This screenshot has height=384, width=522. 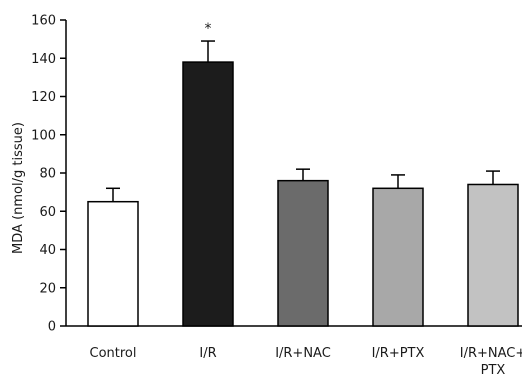 What do you see at coordinates (491, 353) in the screenshot?
I see `x-tick-label: I/R+NAC+` at bounding box center [491, 353].